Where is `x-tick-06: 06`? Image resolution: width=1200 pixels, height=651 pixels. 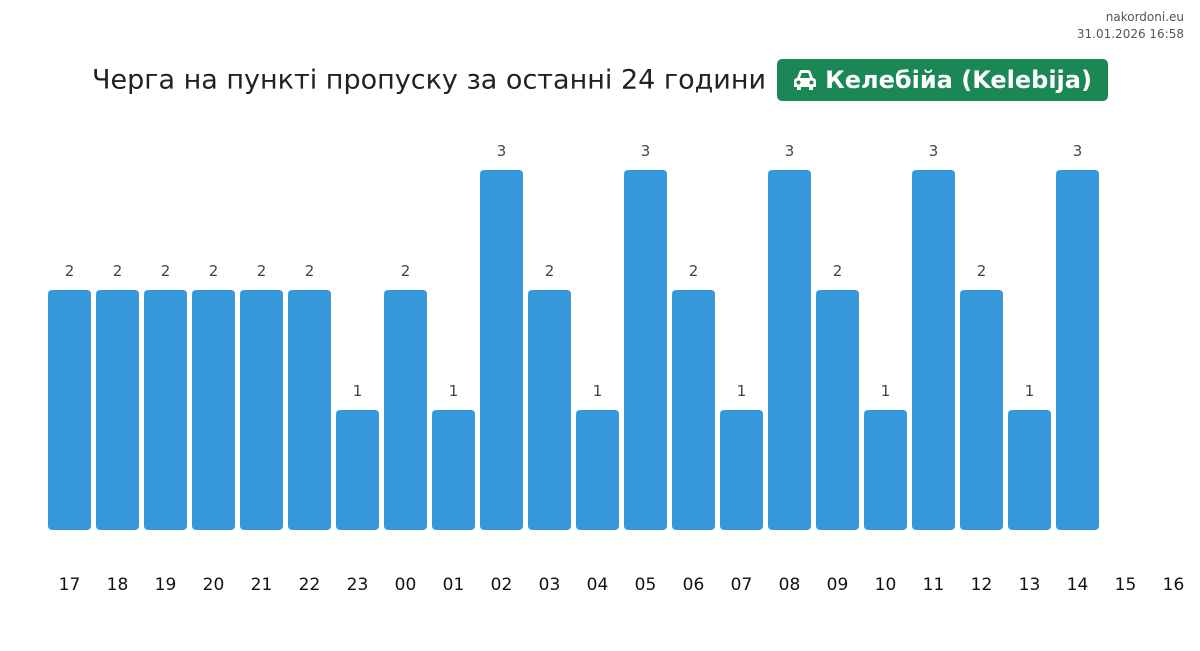 x-tick-06: 06 is located at coordinates (694, 585).